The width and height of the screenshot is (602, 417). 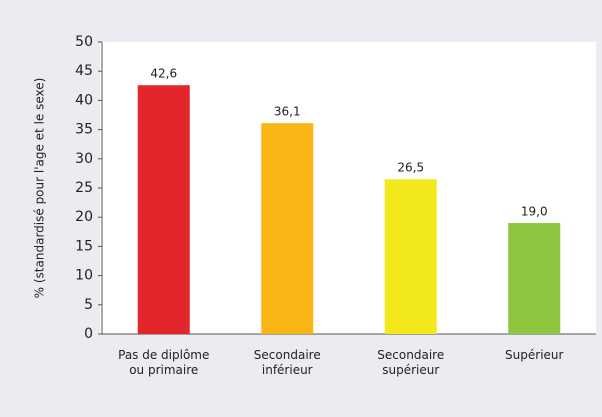 I want to click on x-tick-label: Pas de diplôme ou primaire, so click(x=164, y=362).